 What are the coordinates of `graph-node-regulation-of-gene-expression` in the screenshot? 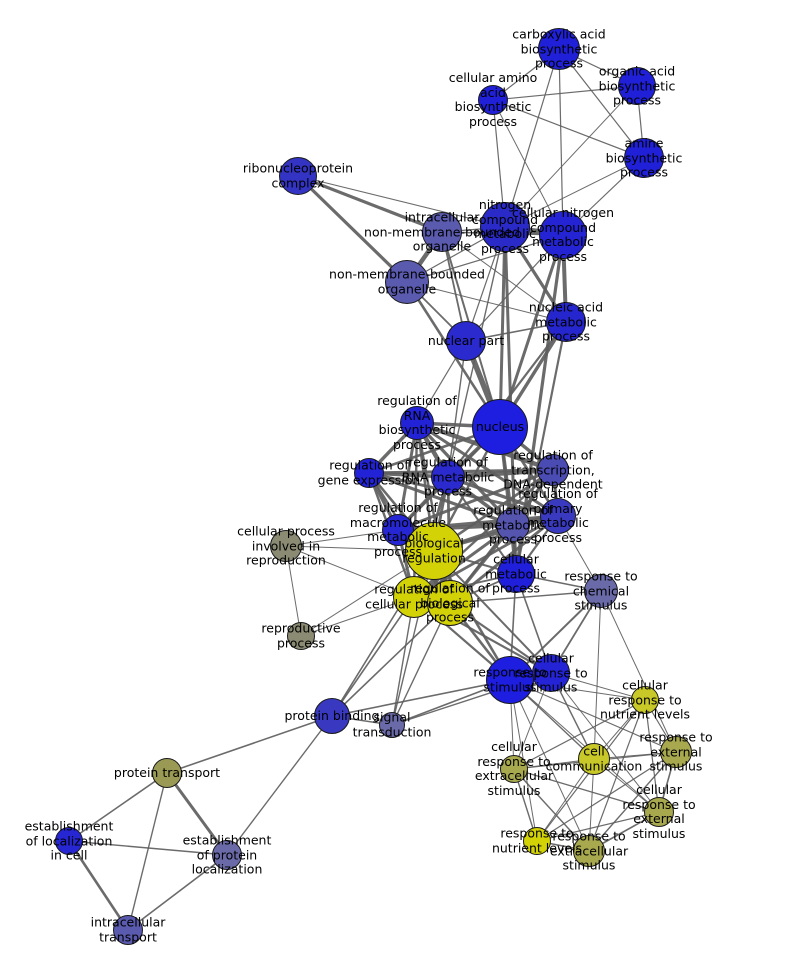 It's located at (369, 473).